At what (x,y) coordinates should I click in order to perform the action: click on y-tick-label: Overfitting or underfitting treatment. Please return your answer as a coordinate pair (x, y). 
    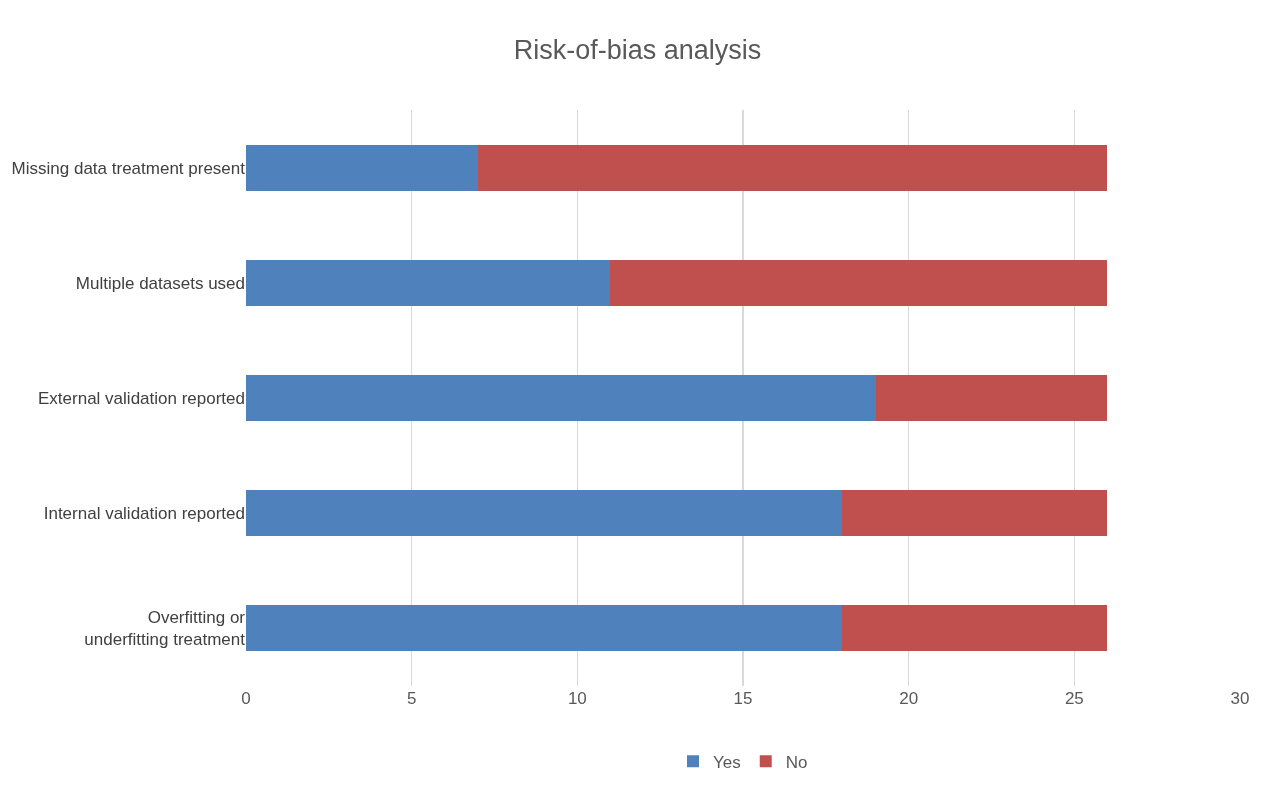
    Looking at the image, I should click on (165, 629).